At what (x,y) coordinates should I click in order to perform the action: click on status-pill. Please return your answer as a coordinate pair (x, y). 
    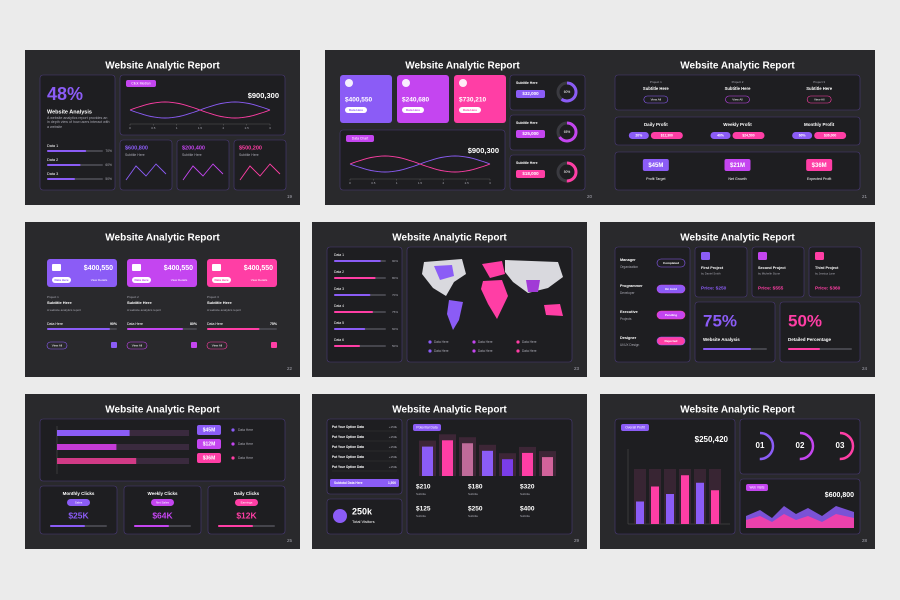
    Looking at the image, I should click on (671, 263).